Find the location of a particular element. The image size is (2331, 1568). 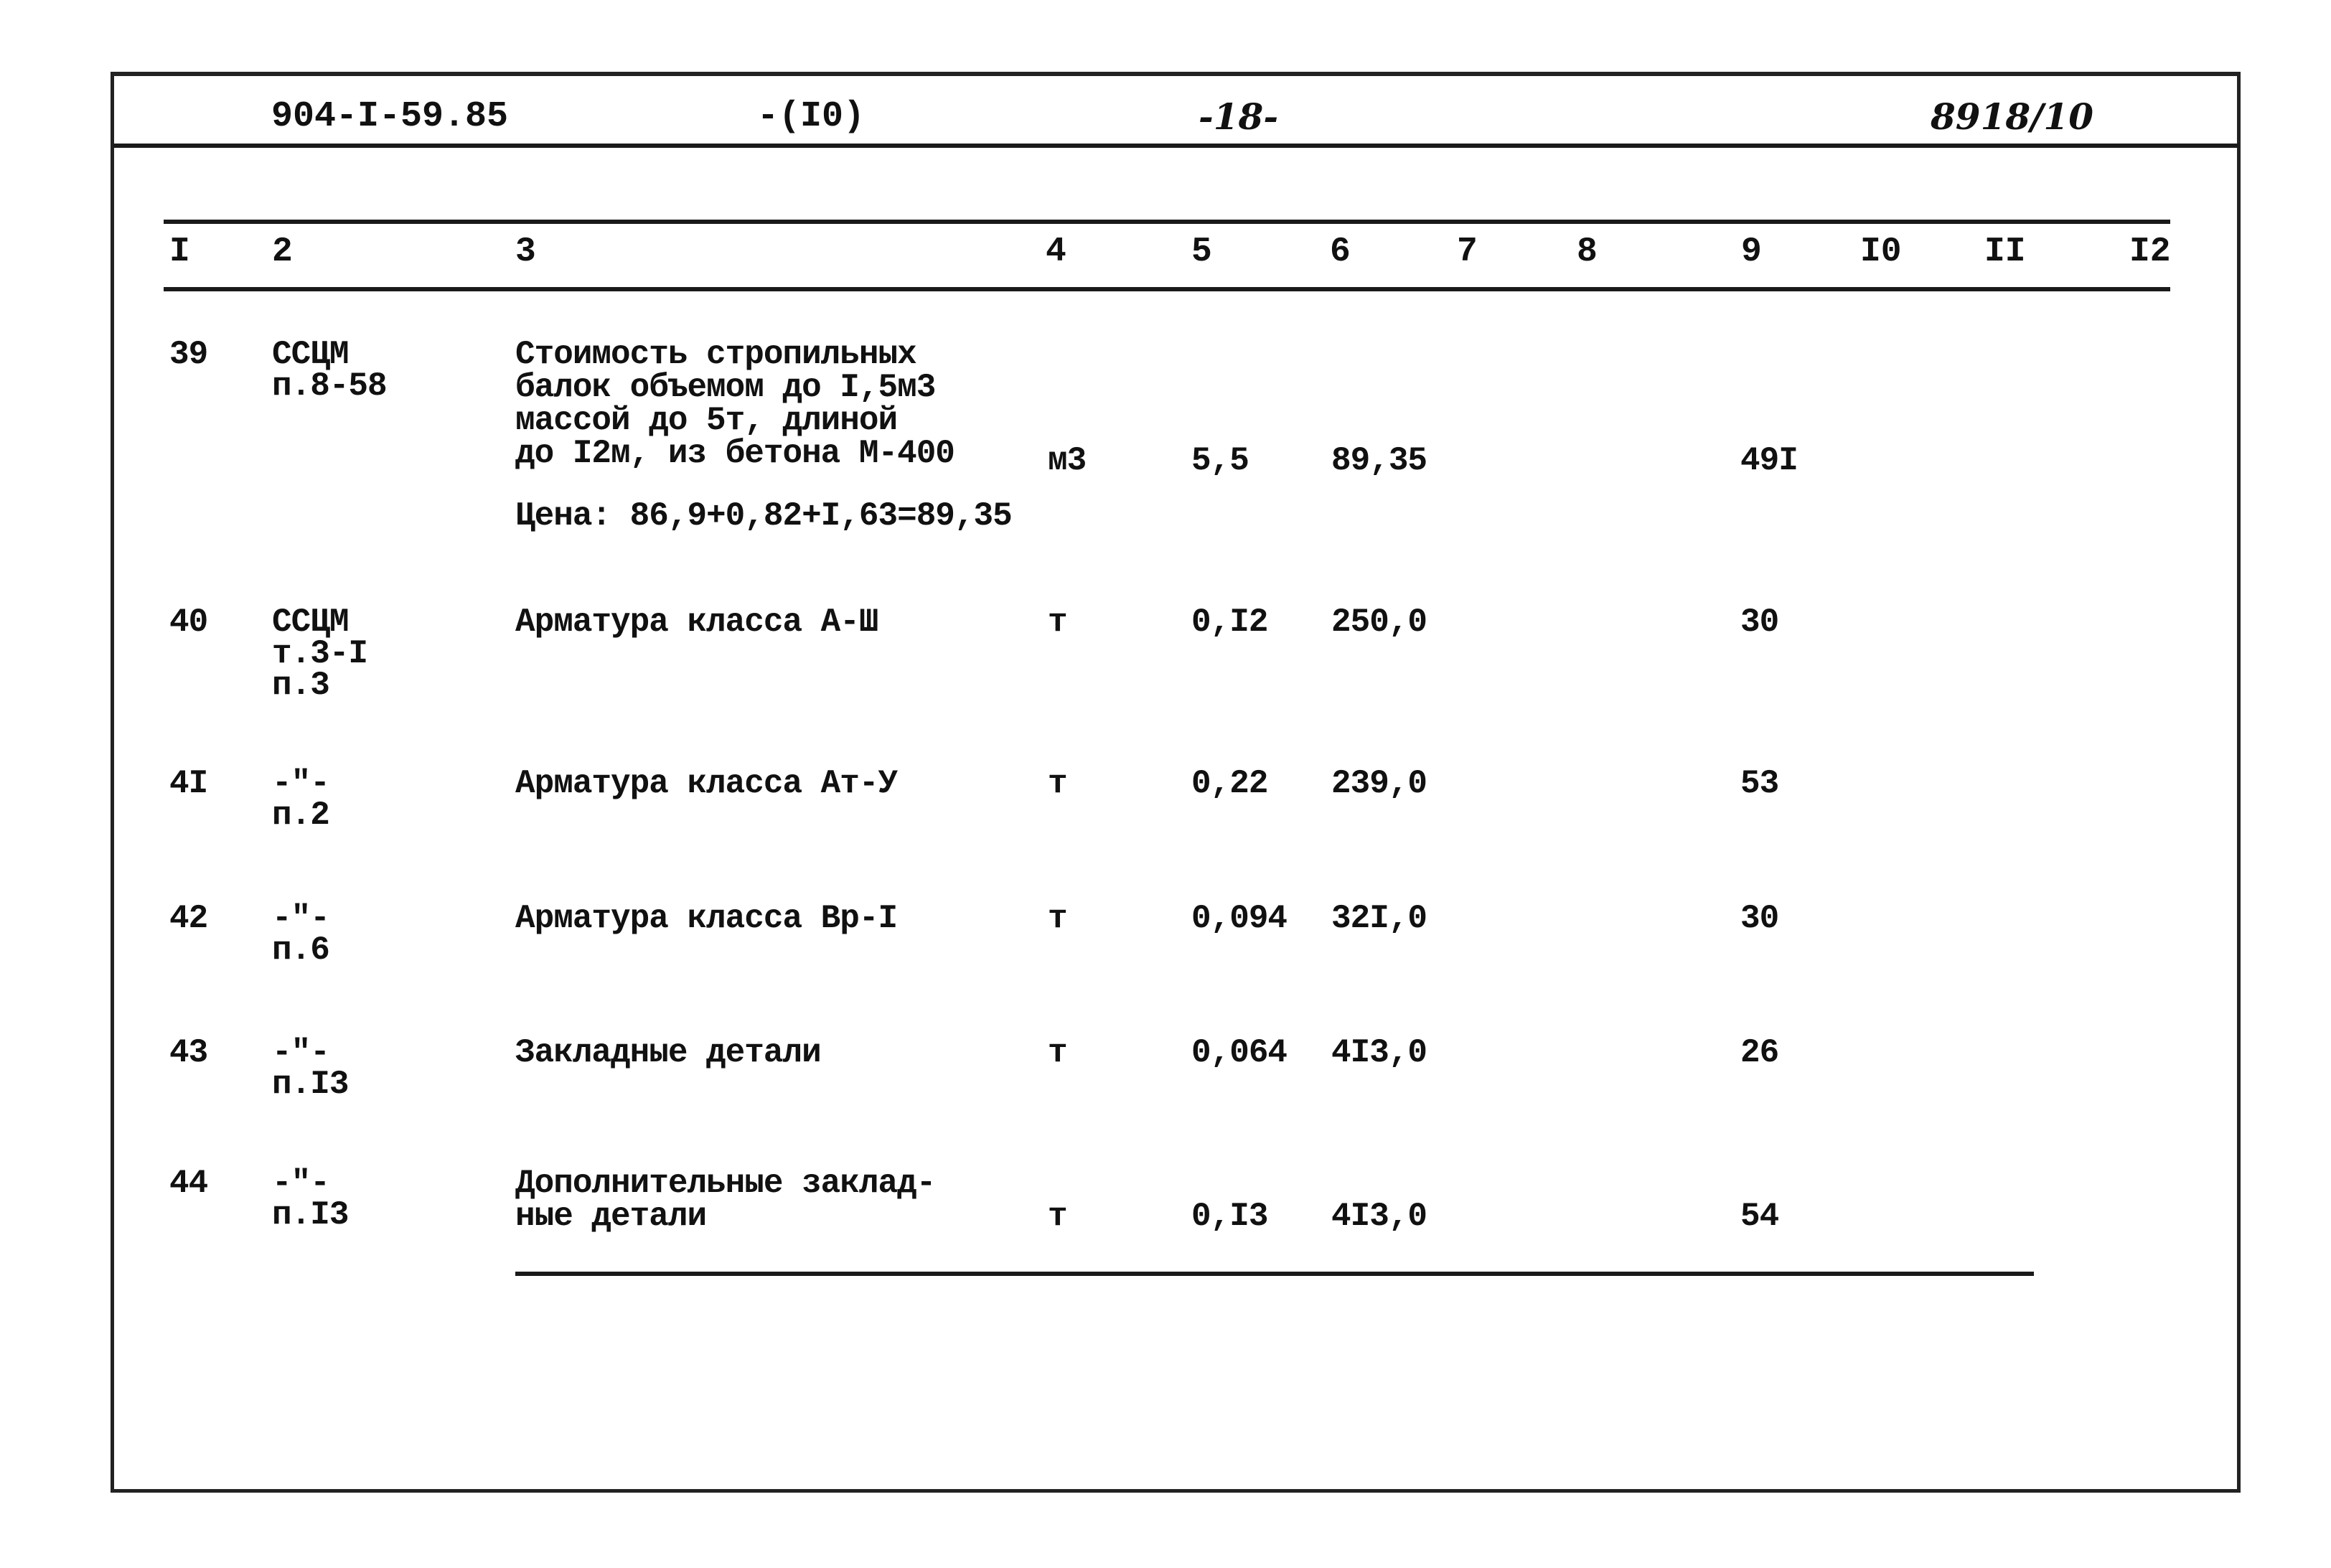

column-header: I is located at coordinates (179, 252).